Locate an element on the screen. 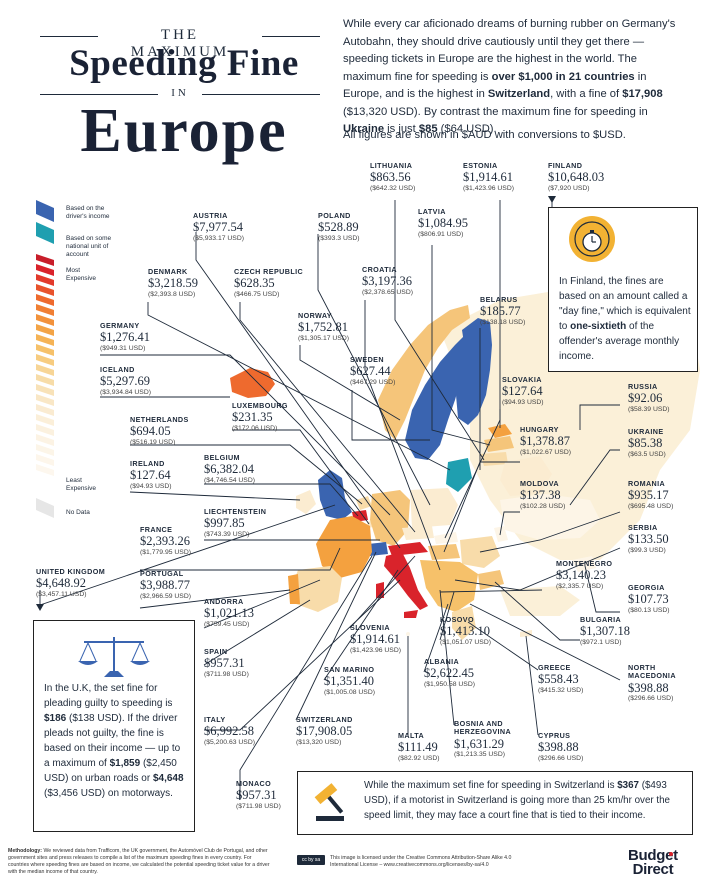 The image size is (704, 888). fine-aud: $107.73 is located at coordinates (648, 599).